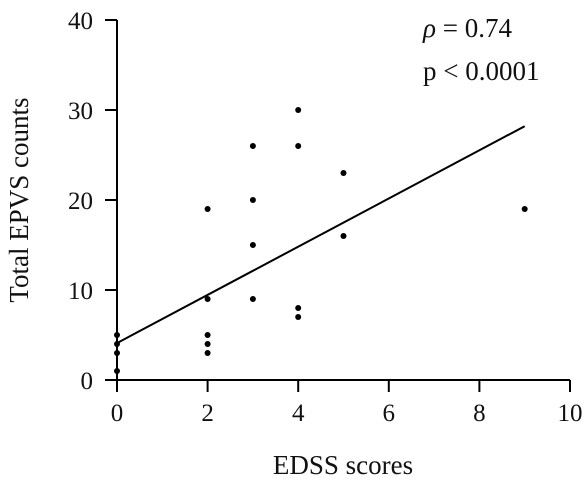 The height and width of the screenshot is (487, 585). What do you see at coordinates (117, 413) in the screenshot?
I see `x-tick-label: 0` at bounding box center [117, 413].